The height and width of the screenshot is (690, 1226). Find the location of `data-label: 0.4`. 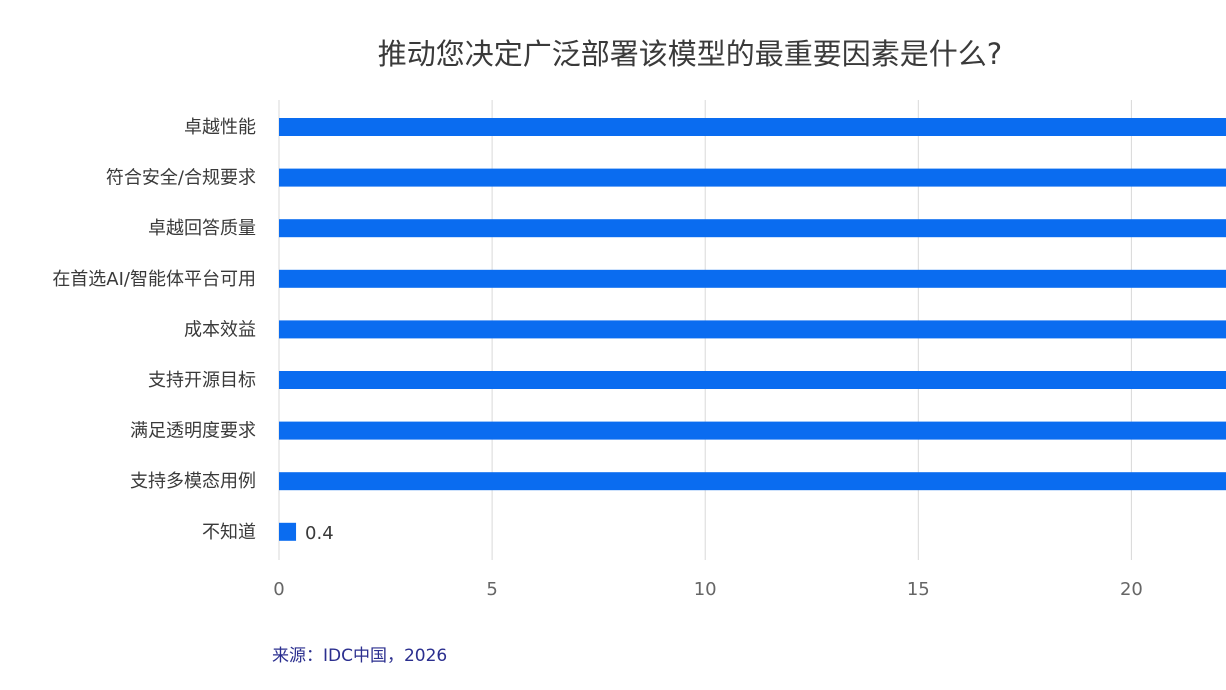

data-label: 0.4 is located at coordinates (319, 533).